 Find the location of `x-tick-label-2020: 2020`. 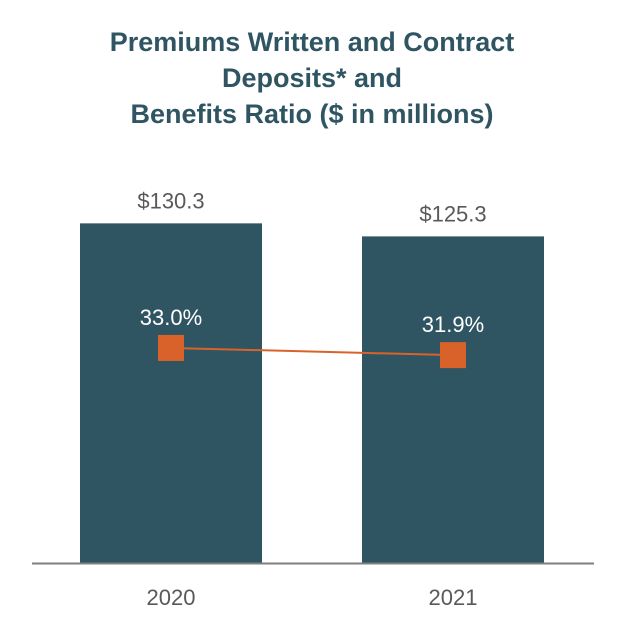

x-tick-label-2020: 2020 is located at coordinates (171, 597).